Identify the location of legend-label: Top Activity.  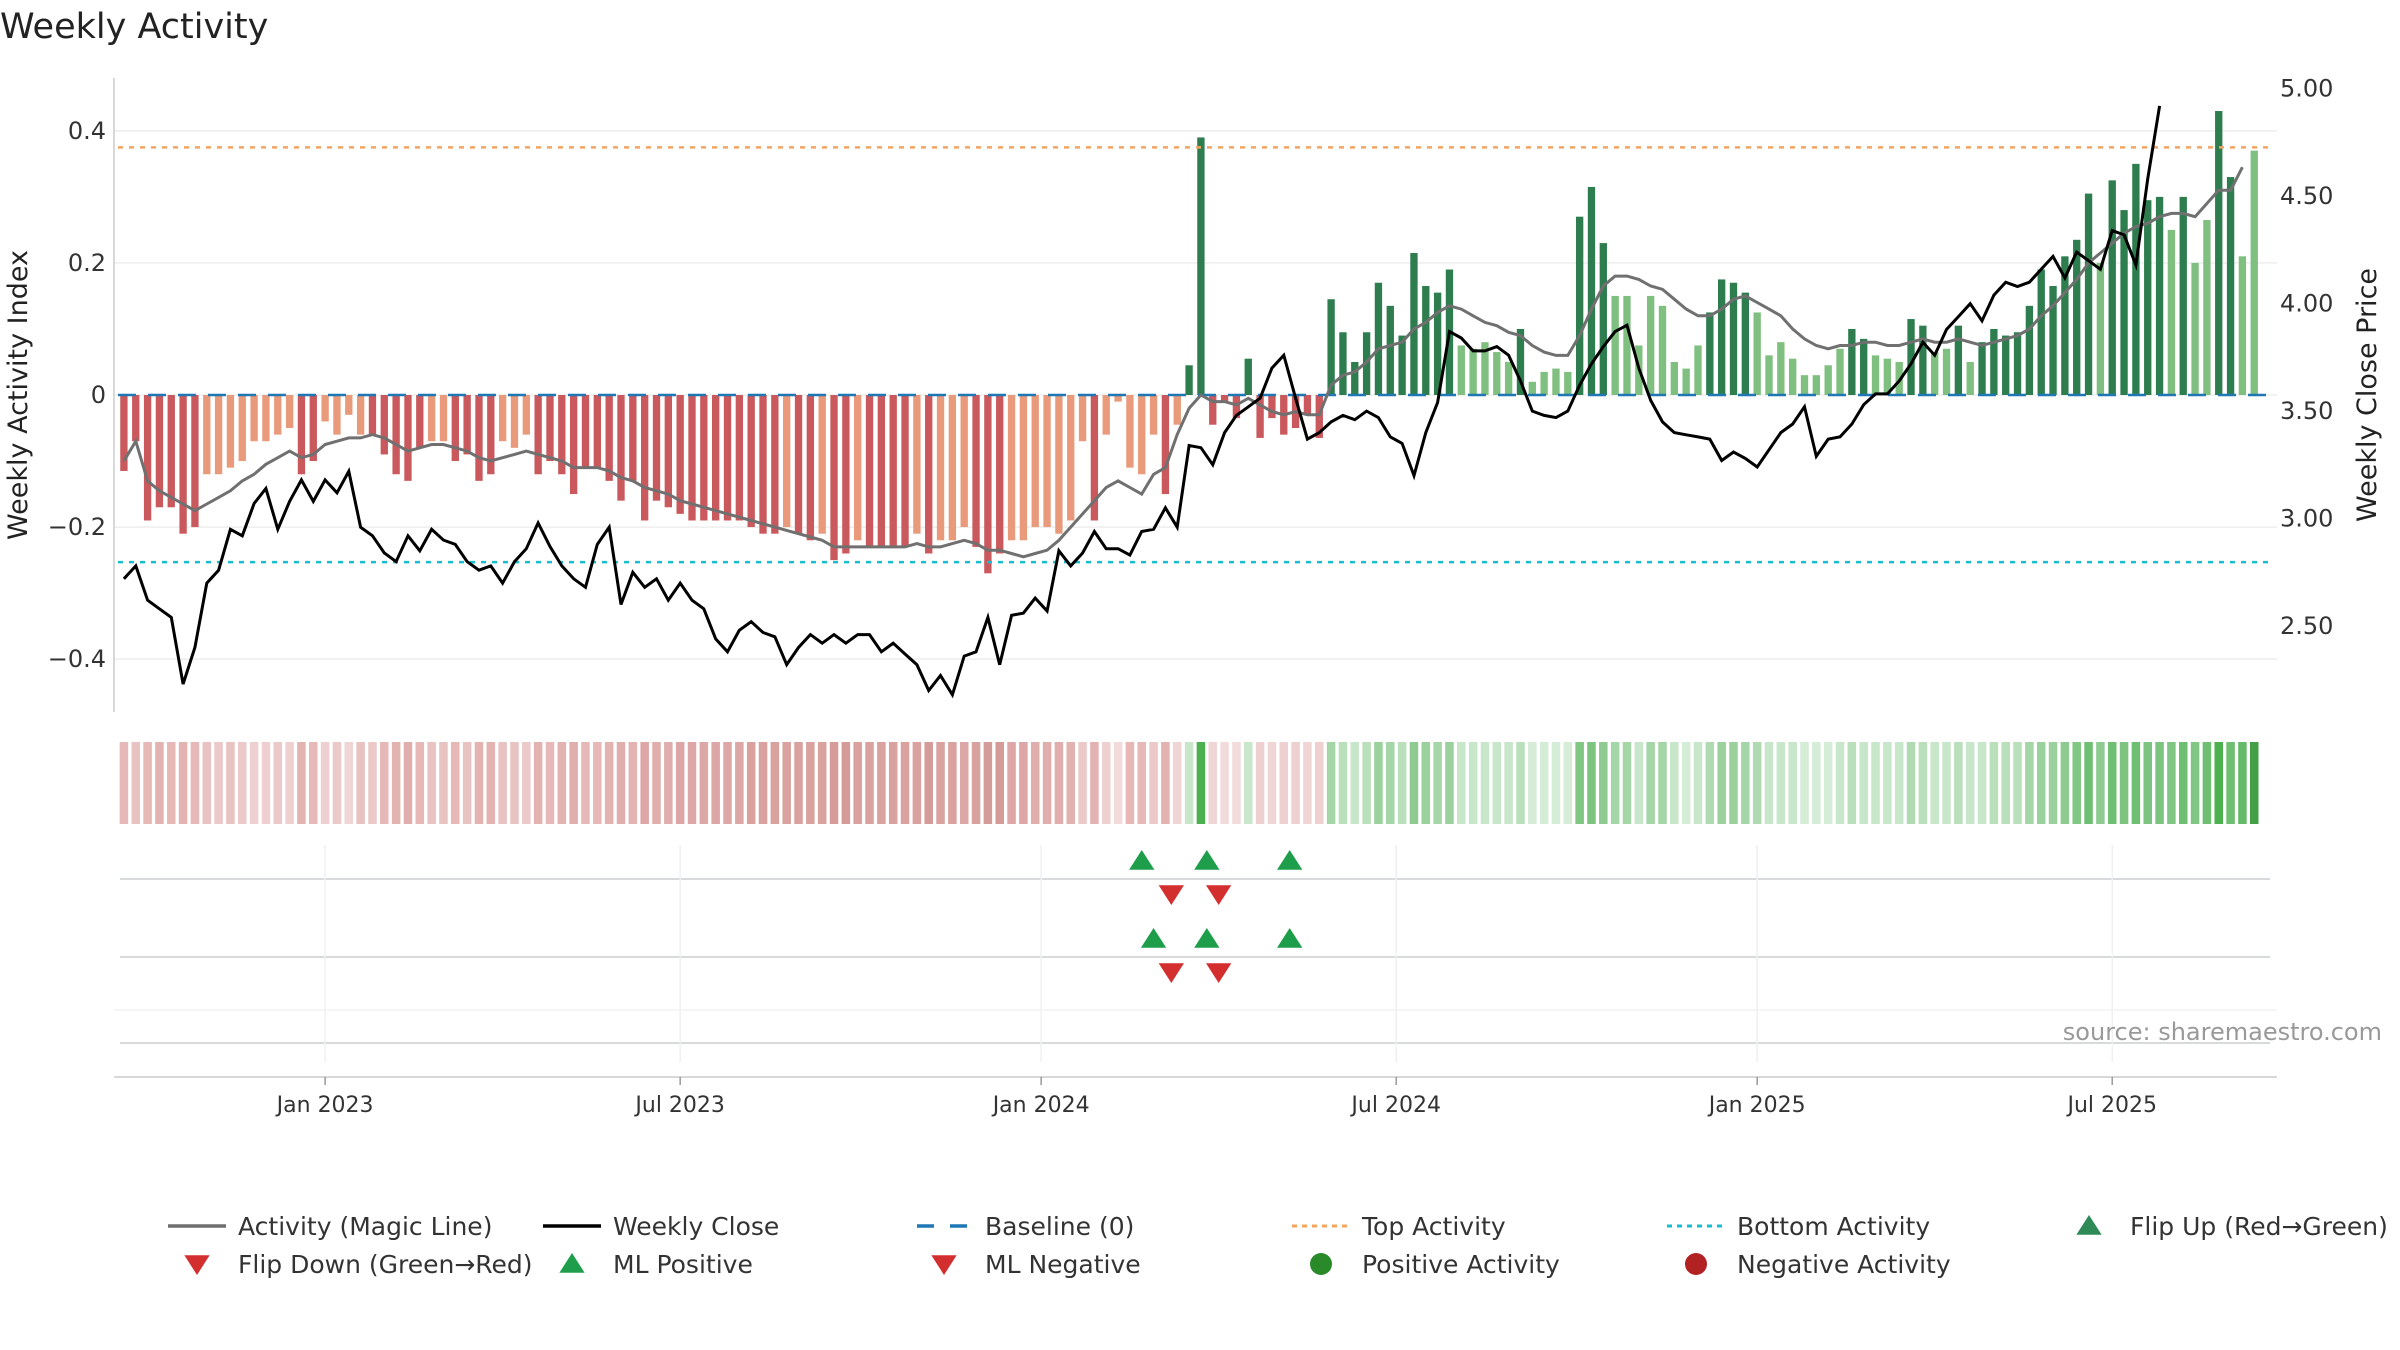
(1433, 1226).